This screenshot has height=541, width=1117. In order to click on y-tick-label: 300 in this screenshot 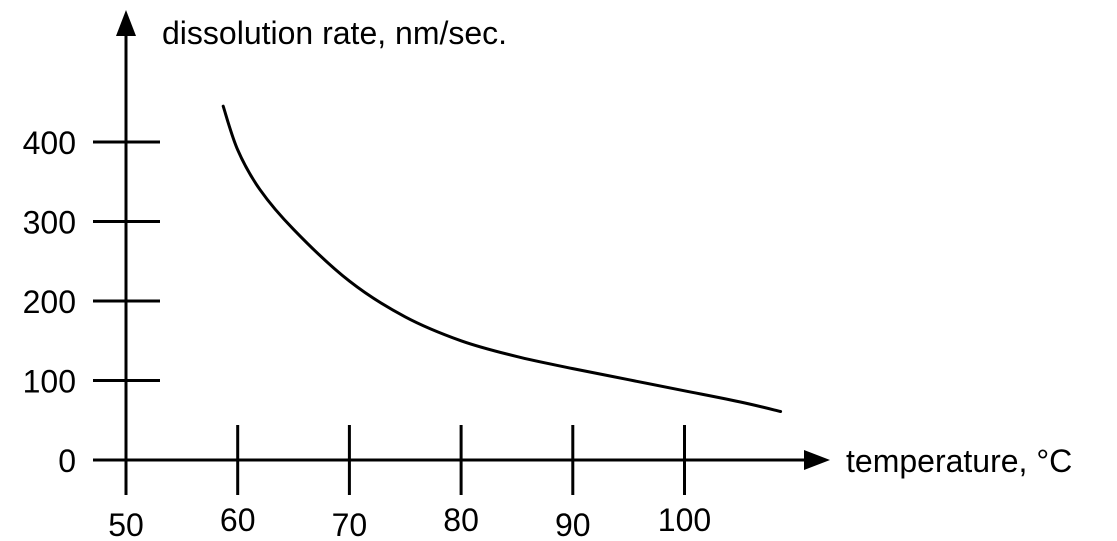, I will do `click(49, 223)`.